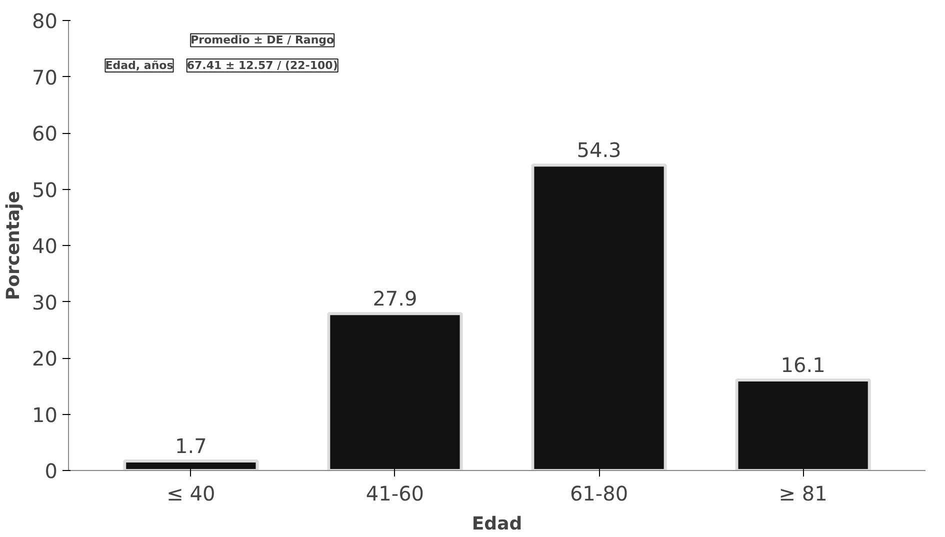 This screenshot has width=945, height=537. What do you see at coordinates (139, 65) in the screenshot?
I see `annotation: Edad, años` at bounding box center [139, 65].